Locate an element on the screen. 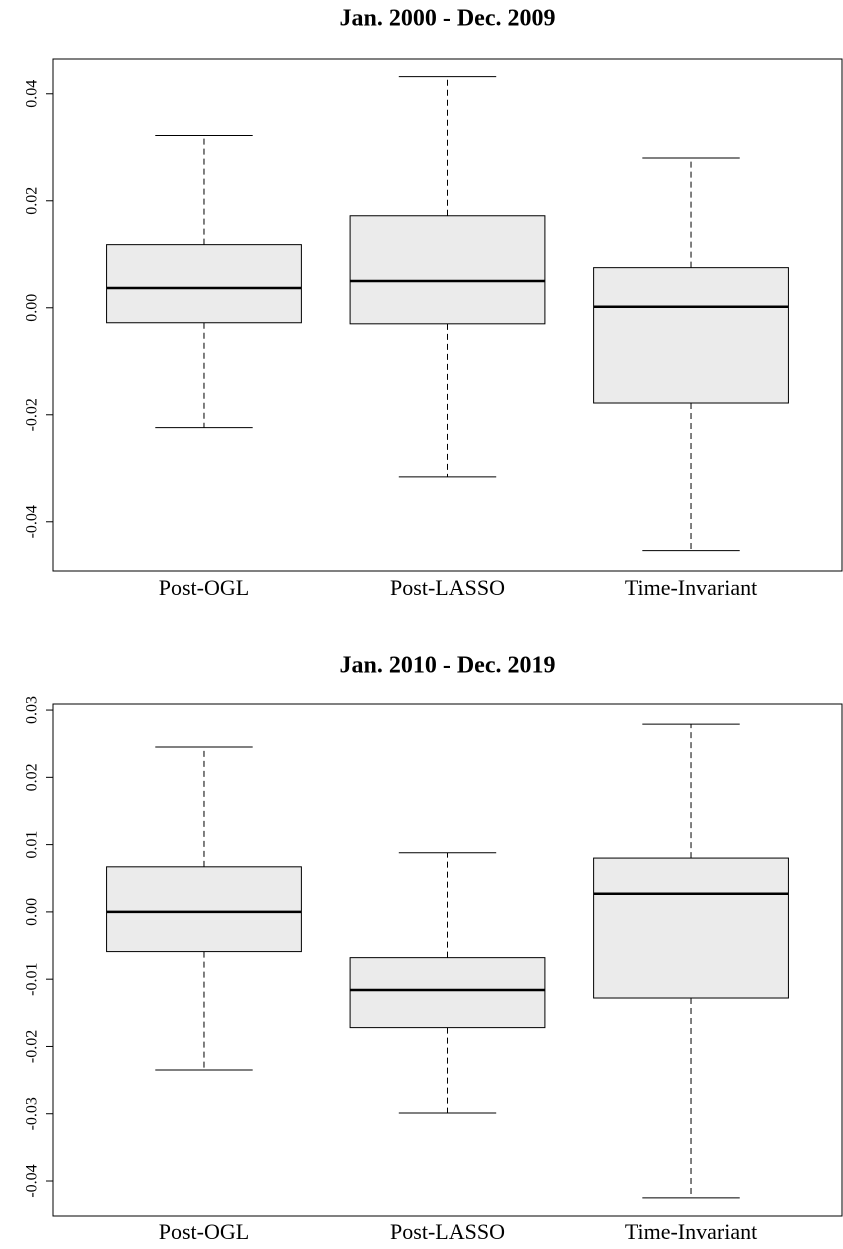  chart-title: Jan. 2010 - Dec. 2019 is located at coordinates (448, 666).